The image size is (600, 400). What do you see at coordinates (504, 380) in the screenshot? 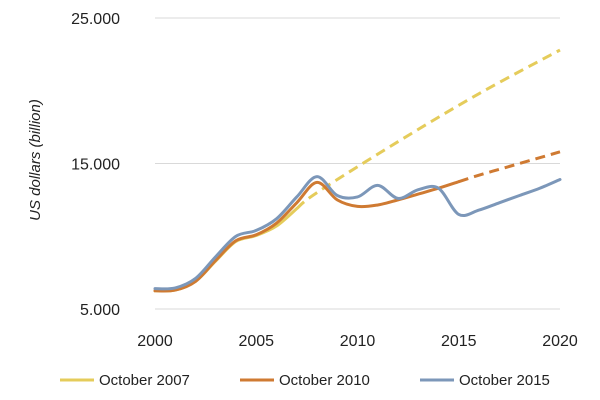
I see `legend-label: October 2015` at bounding box center [504, 380].